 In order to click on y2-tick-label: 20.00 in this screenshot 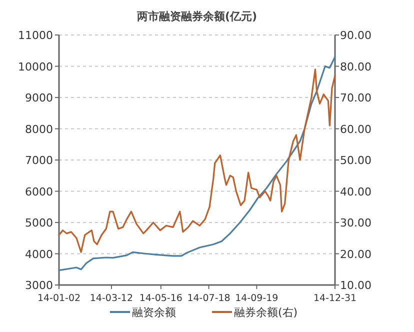, I will do `click(356, 254)`.